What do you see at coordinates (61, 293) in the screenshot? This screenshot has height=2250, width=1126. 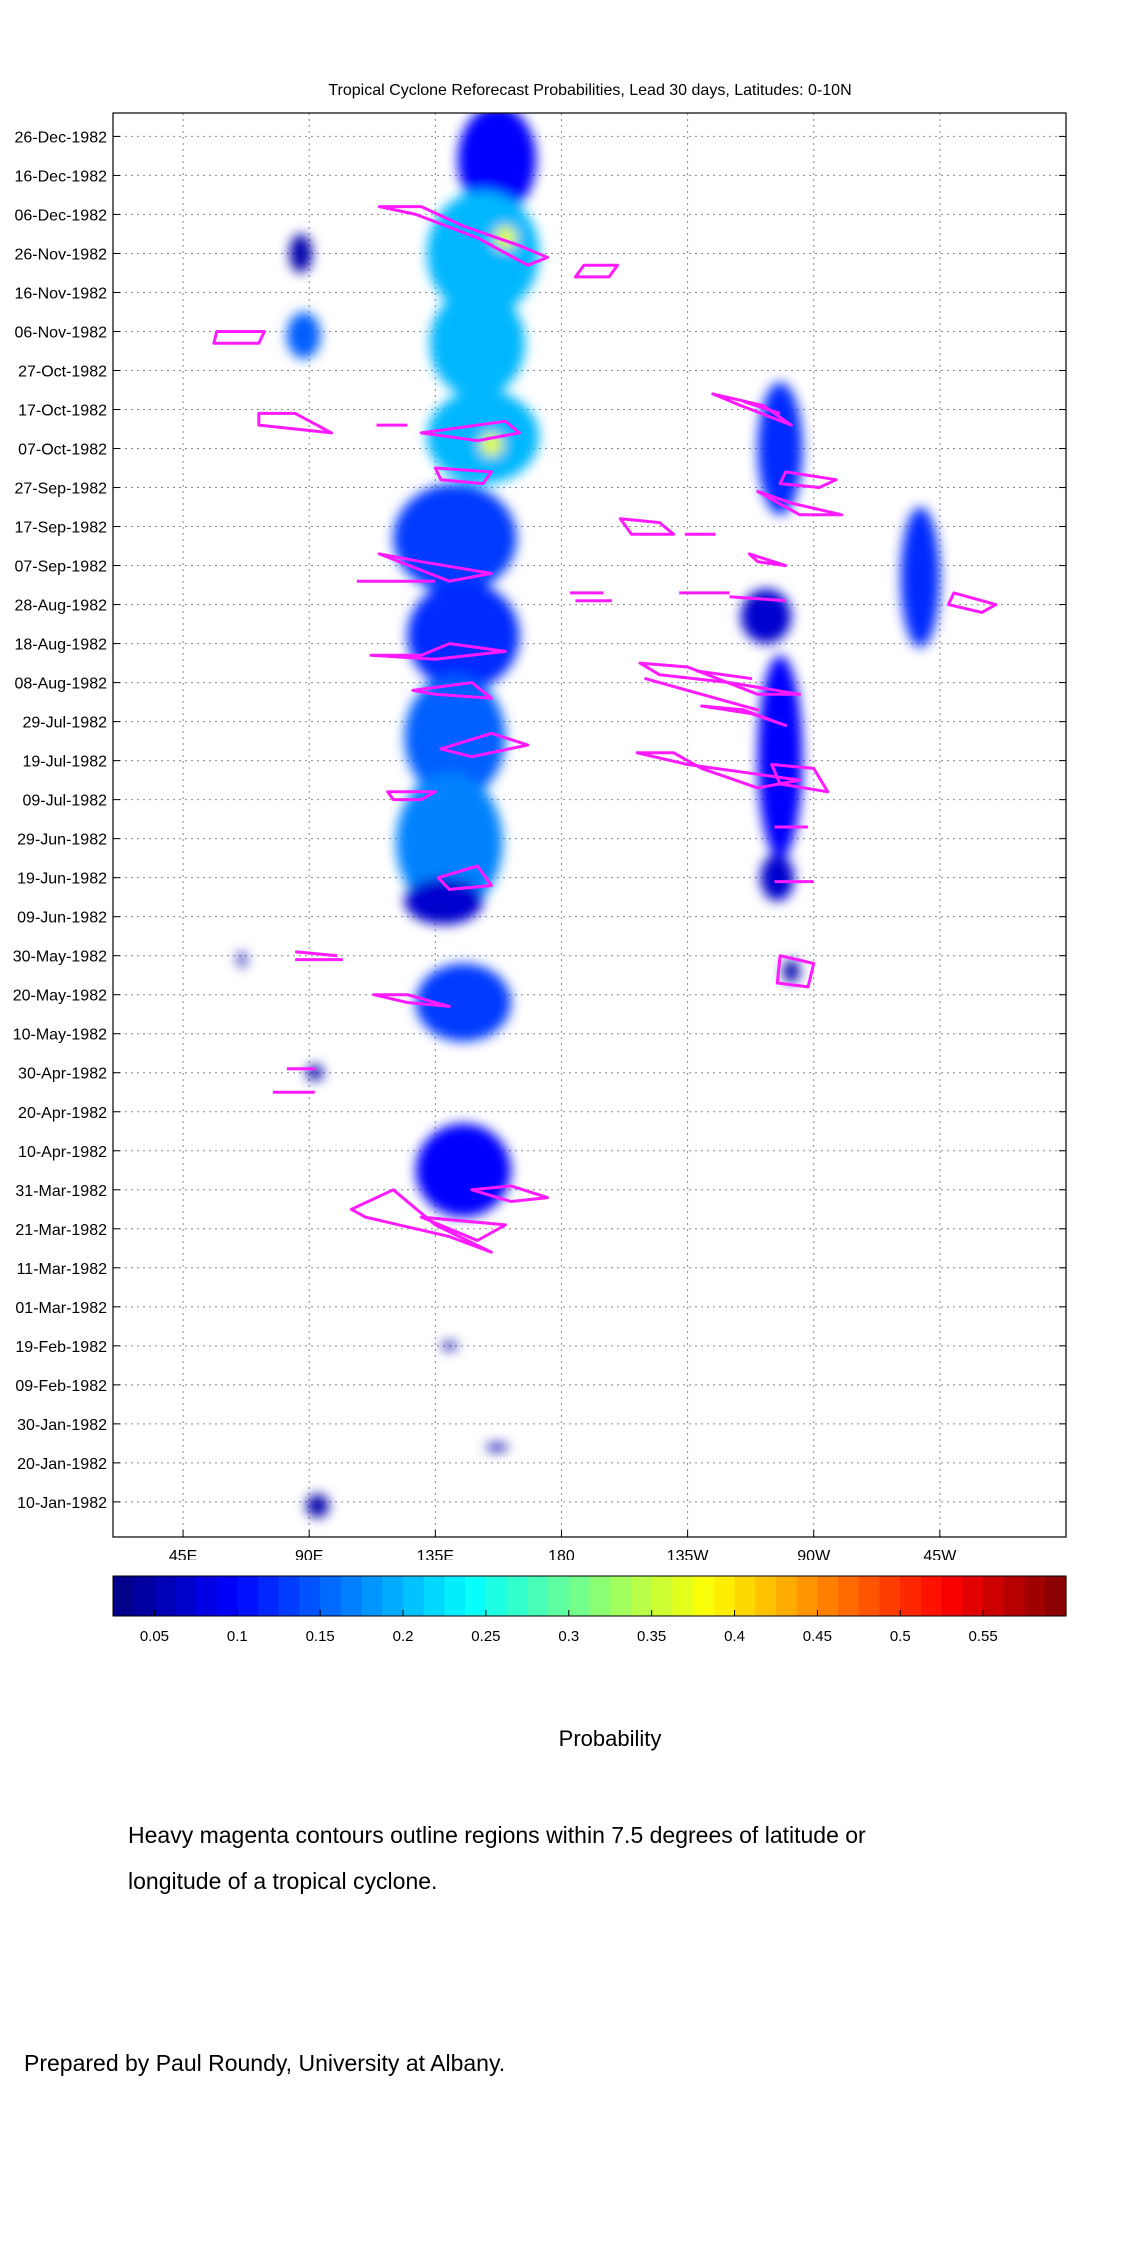 I see `y-tick-label: 16-Nov-1982` at bounding box center [61, 293].